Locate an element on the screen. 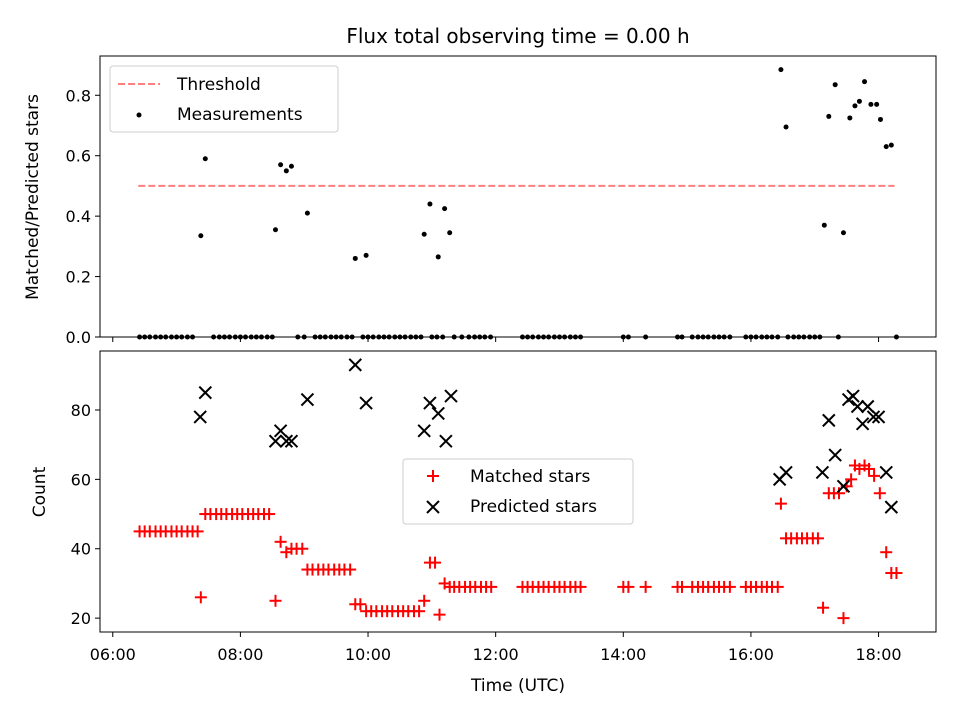 This screenshot has height=720, width=960. top-y-tick-label: 0.2 is located at coordinates (78, 277).